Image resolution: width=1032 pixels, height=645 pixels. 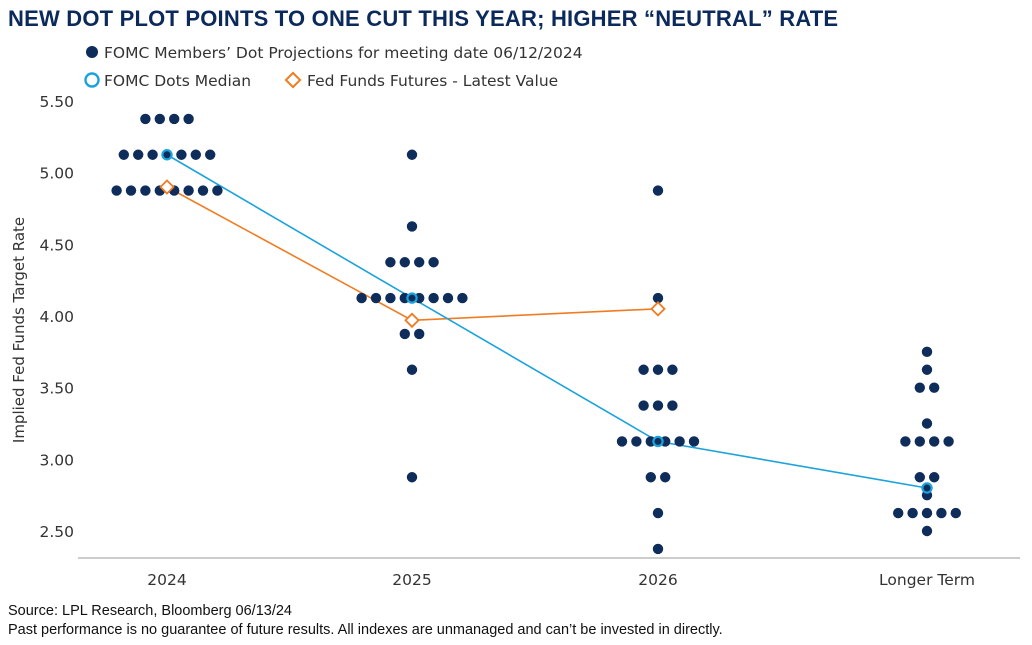 What do you see at coordinates (177, 81) in the screenshot?
I see `legend-median-label: FOMC Dots Median` at bounding box center [177, 81].